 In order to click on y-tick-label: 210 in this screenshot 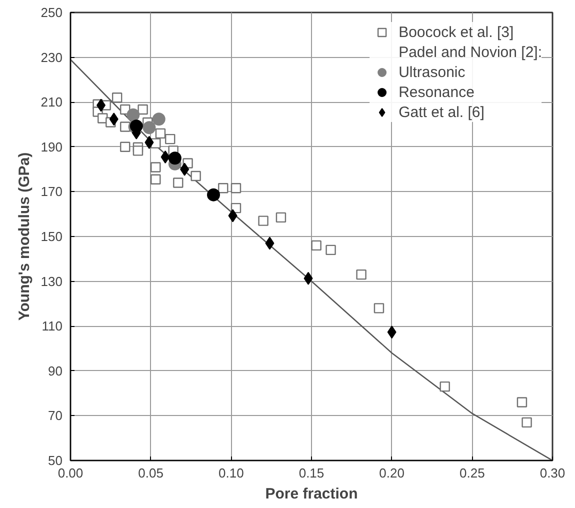, I will do `click(51, 102)`.